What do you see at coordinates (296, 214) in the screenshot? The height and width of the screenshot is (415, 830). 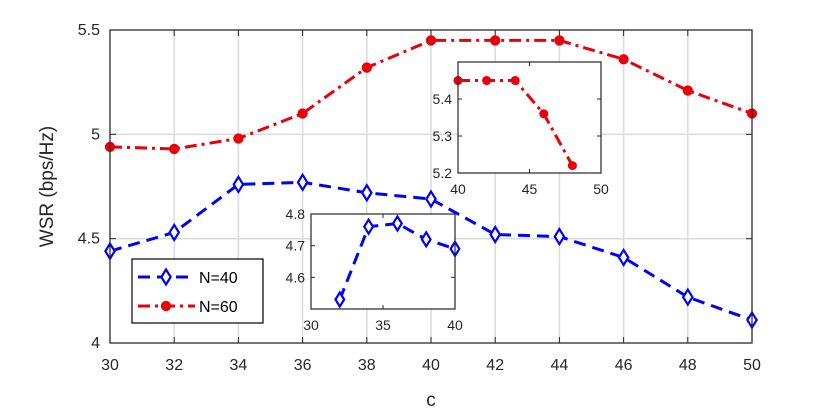 I see `inset-n40-y-tick-label: 4.8` at bounding box center [296, 214].